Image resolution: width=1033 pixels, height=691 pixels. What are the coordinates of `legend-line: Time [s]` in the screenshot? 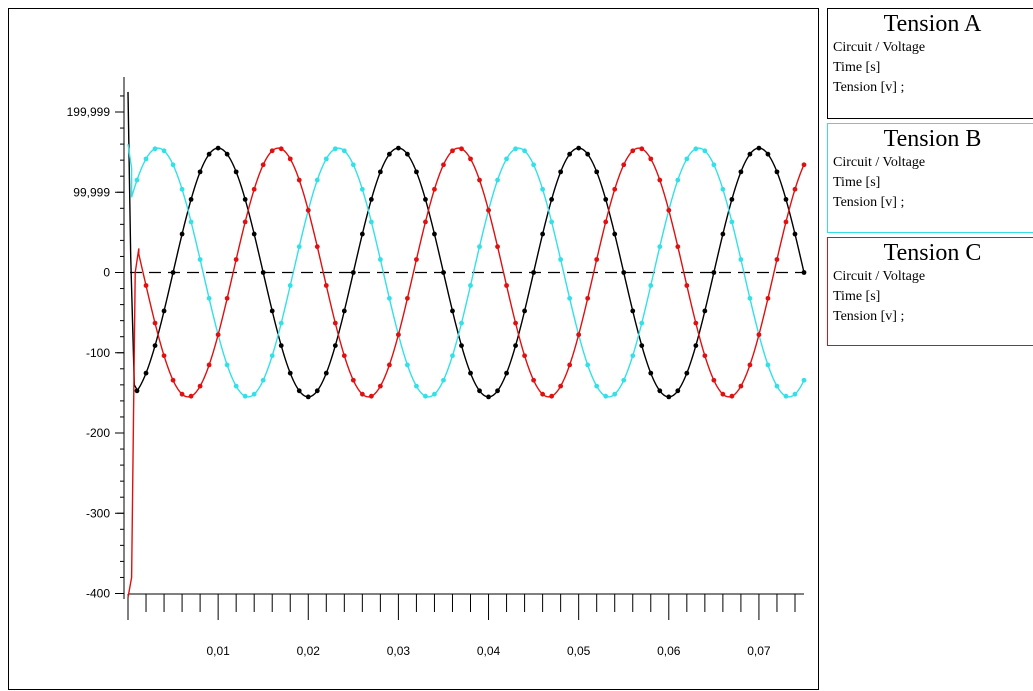 It's located at (857, 296).